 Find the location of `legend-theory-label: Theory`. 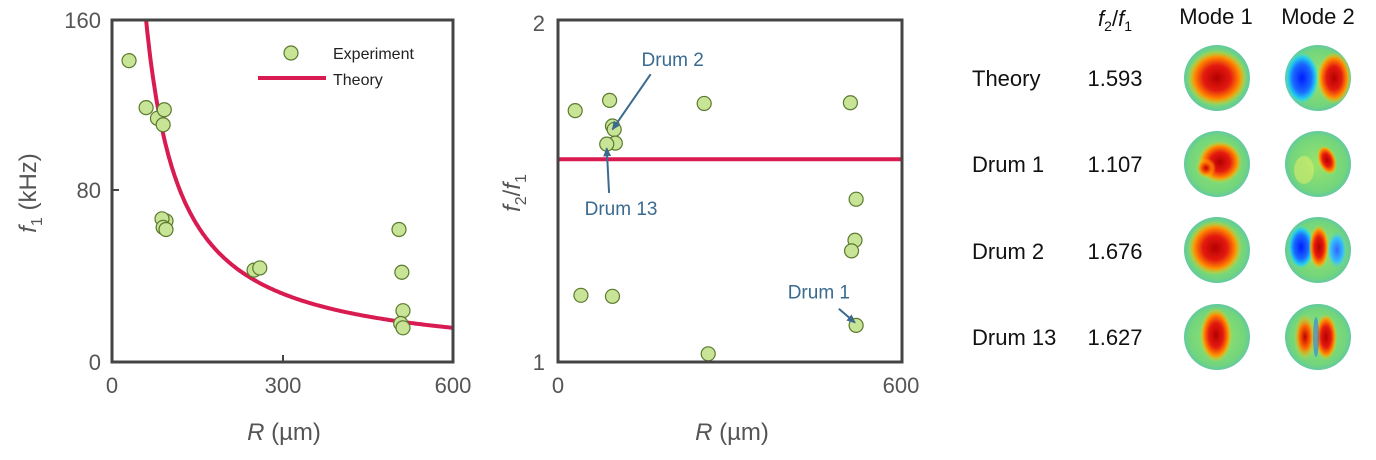

legend-theory-label: Theory is located at coordinates (358, 80).